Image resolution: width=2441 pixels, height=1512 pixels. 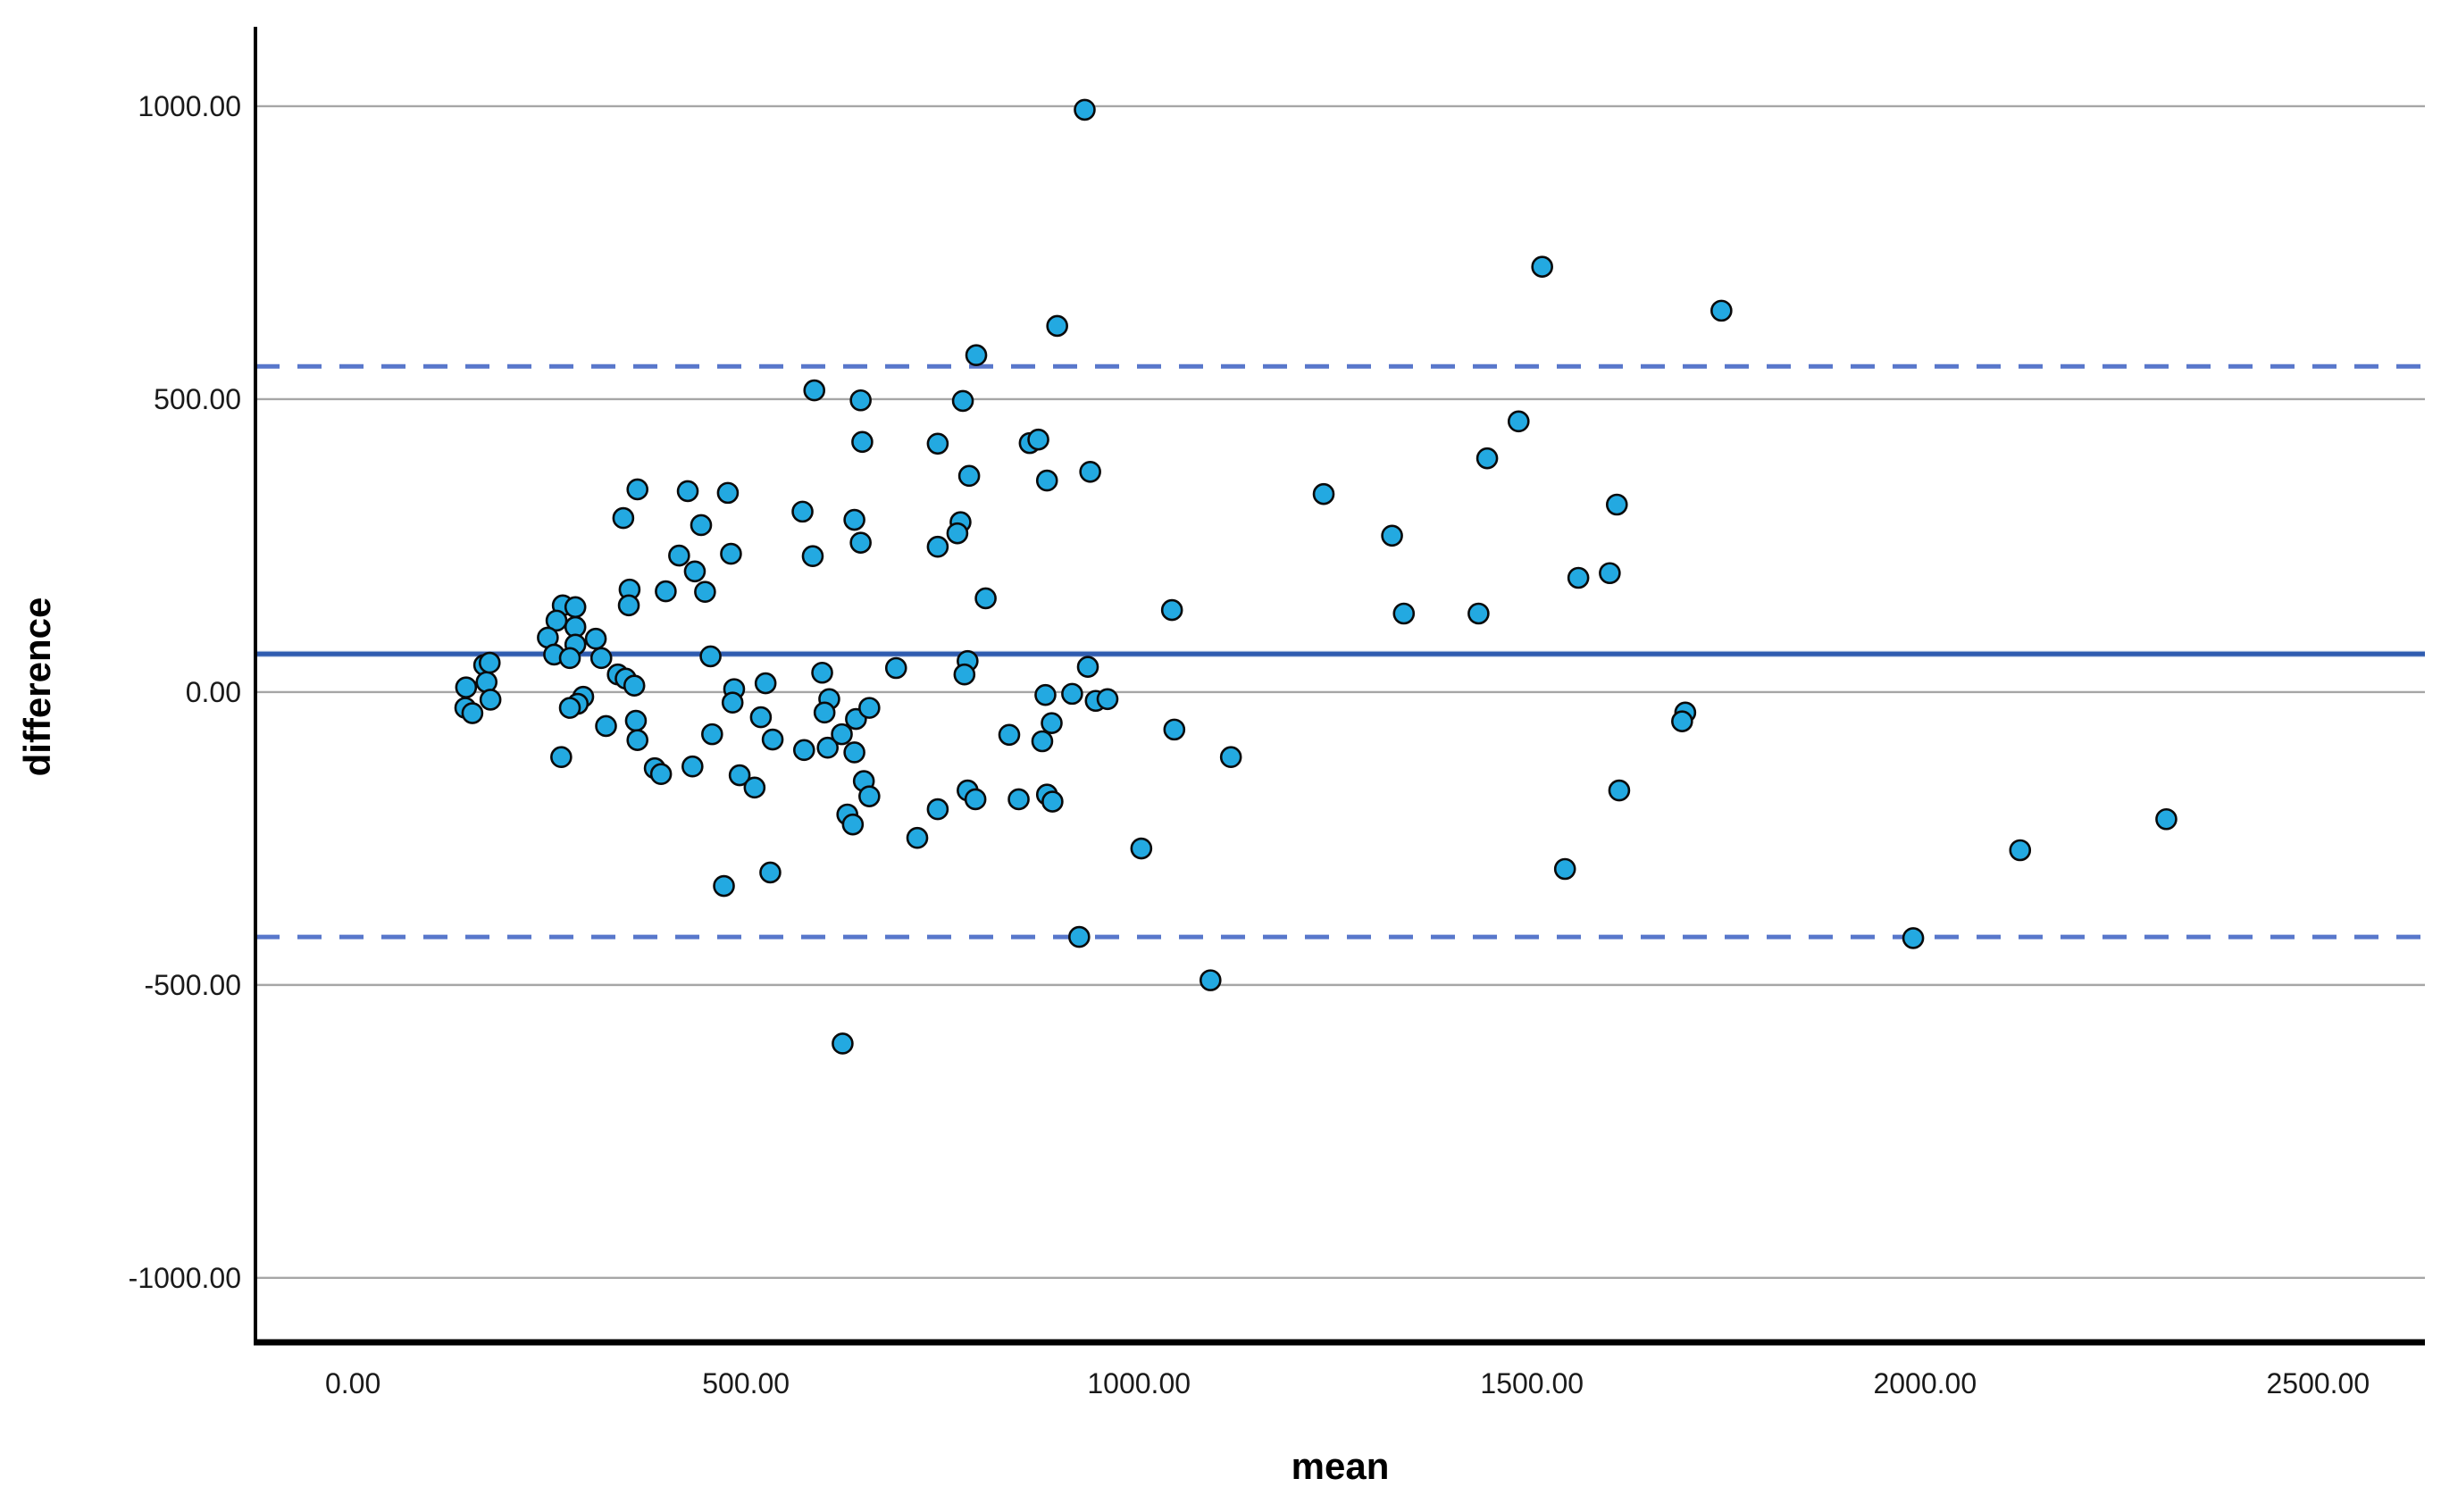 What do you see at coordinates (1925, 1383) in the screenshot?
I see `x-tick-label: 2000.00` at bounding box center [1925, 1383].